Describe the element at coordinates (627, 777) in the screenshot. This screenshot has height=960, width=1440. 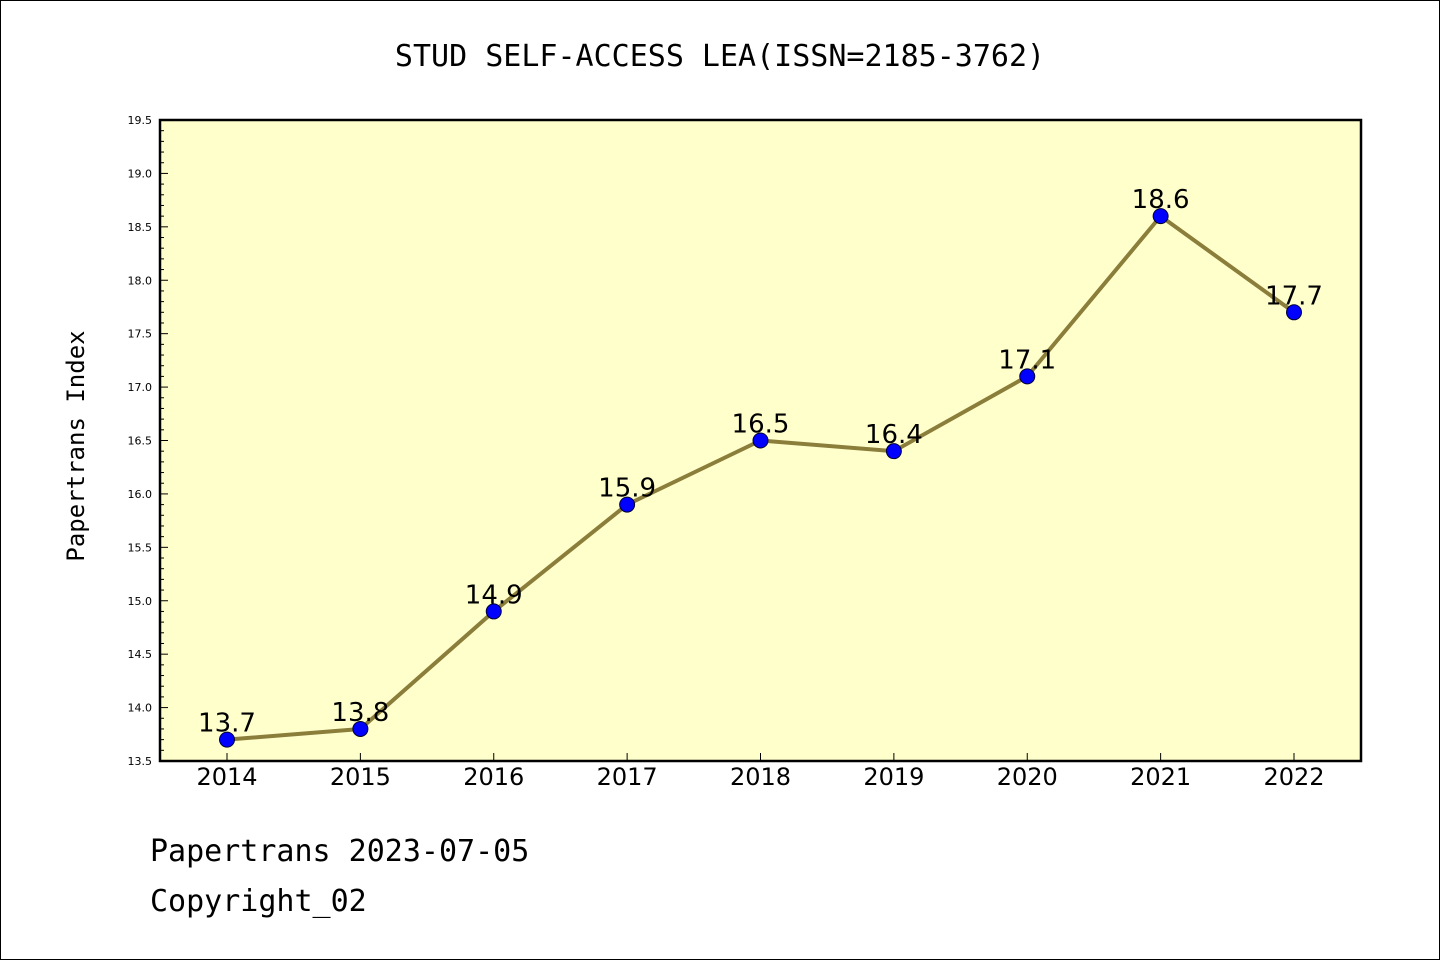
I see `x-tick-label: 2017` at that location.